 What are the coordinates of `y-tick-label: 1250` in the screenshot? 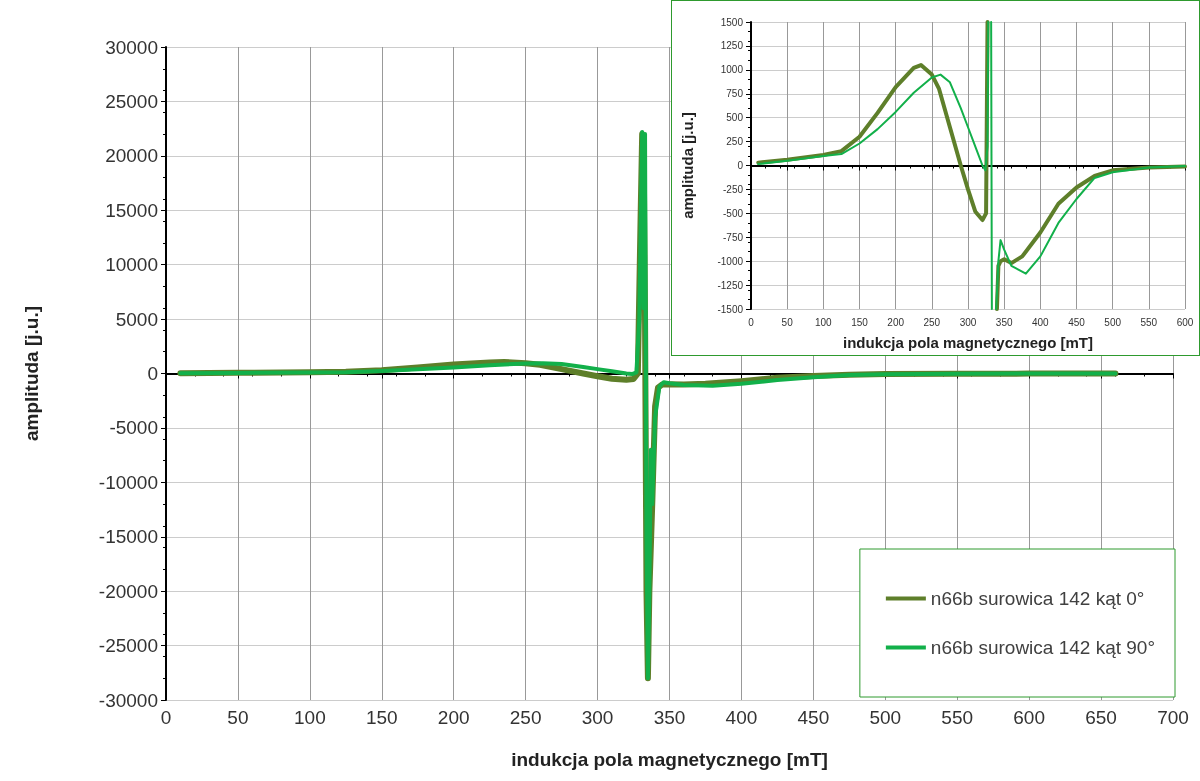 It's located at (732, 46).